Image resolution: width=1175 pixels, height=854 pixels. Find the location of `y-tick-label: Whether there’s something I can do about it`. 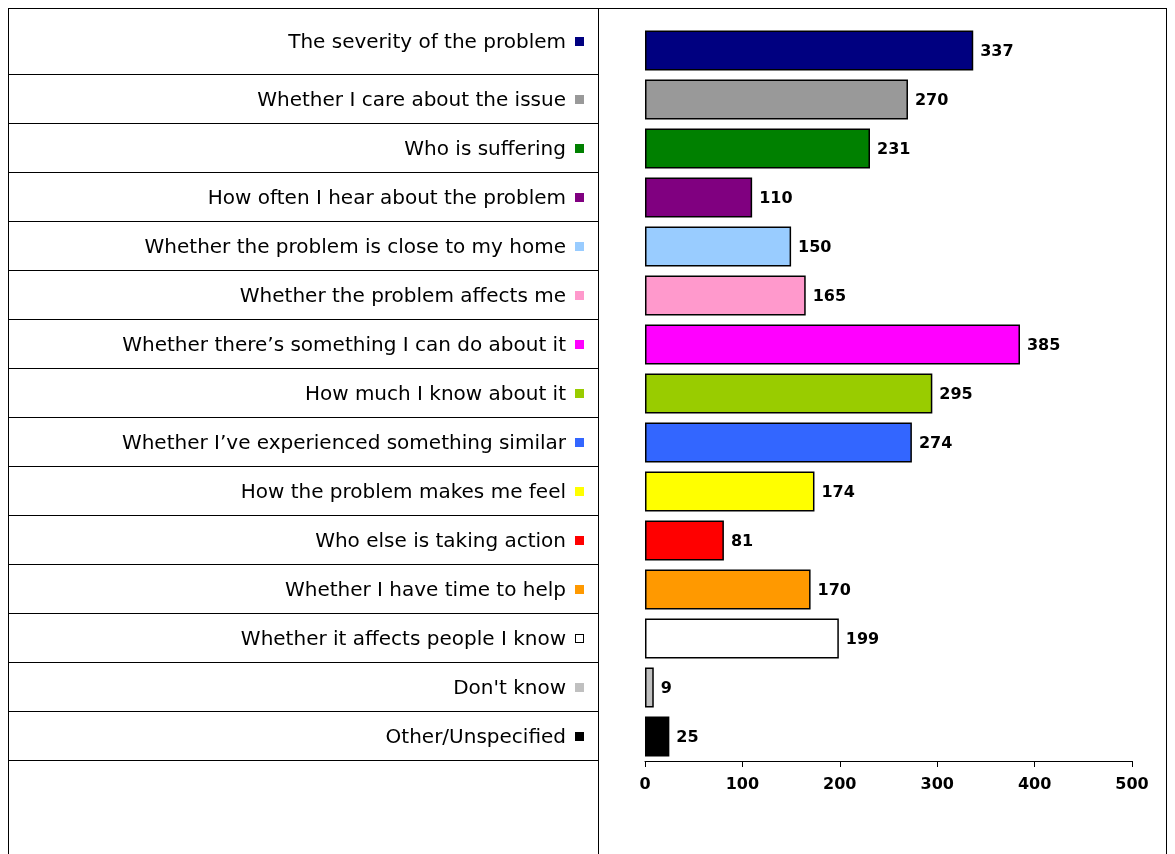

y-tick-label: Whether there’s something I can do about it is located at coordinates (344, 344).